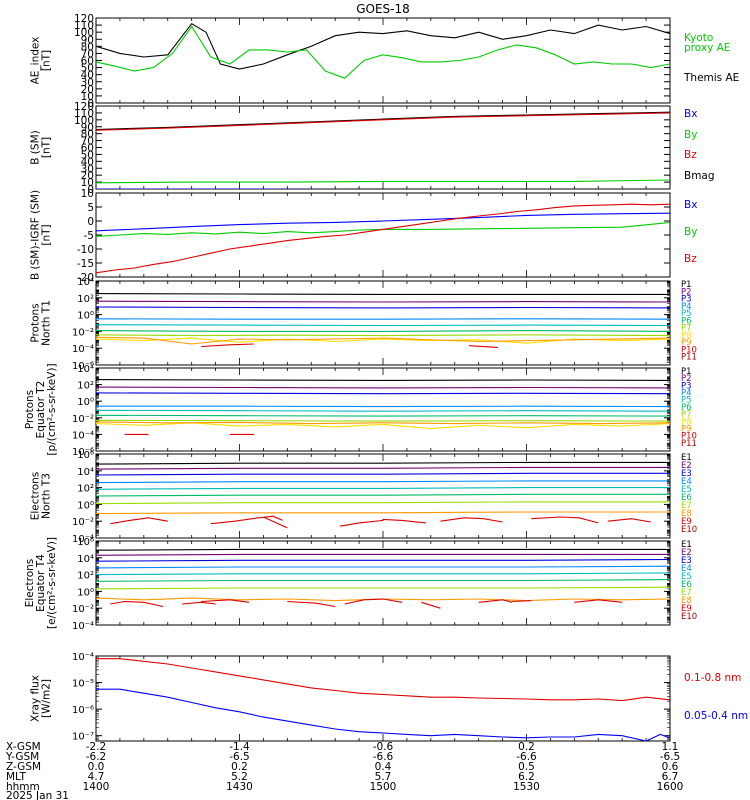 The image size is (750, 800). I want to click on x-row-value: 6.2, so click(526, 777).